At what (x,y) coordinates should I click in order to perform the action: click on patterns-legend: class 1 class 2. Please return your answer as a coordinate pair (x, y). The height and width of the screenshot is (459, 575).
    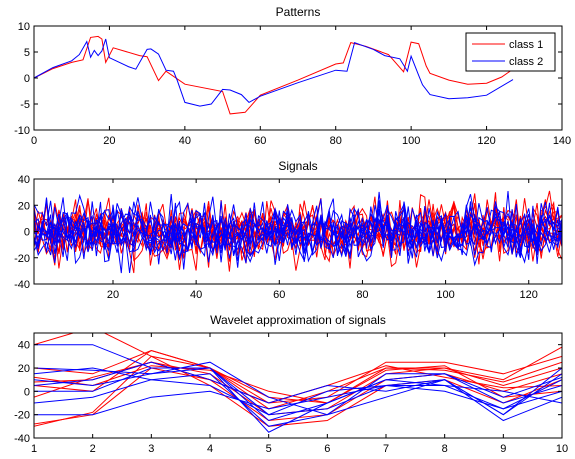
    Looking at the image, I should click on (510, 52).